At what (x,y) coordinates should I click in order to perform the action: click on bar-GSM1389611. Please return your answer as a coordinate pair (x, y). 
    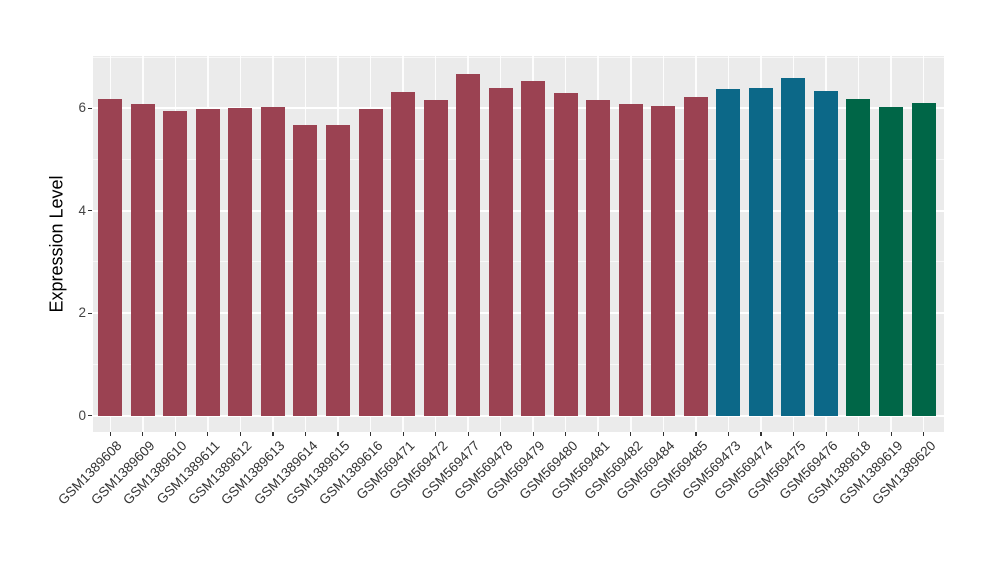
    Looking at the image, I should click on (207, 262).